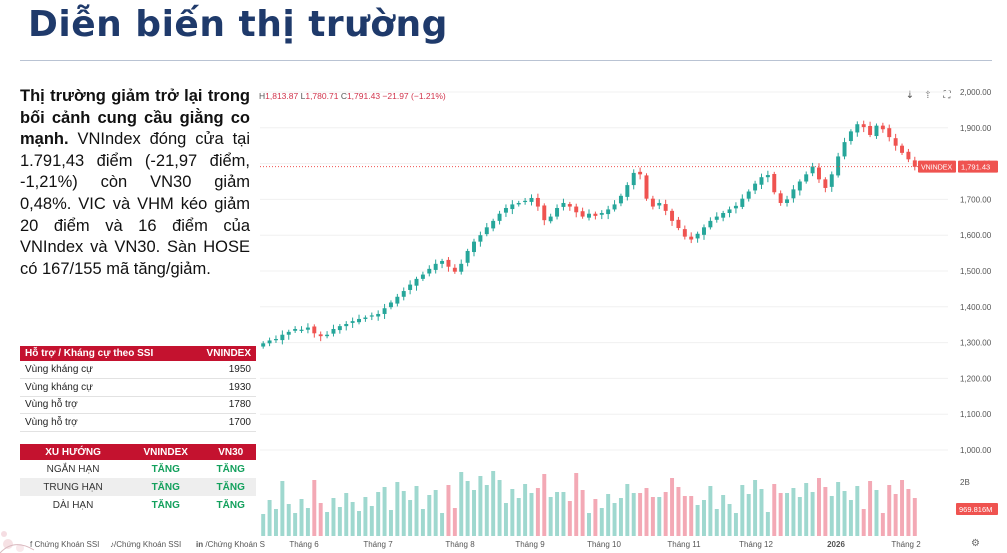  What do you see at coordinates (976, 128) in the screenshot?
I see `price-tick-label: 1,900.00` at bounding box center [976, 128].